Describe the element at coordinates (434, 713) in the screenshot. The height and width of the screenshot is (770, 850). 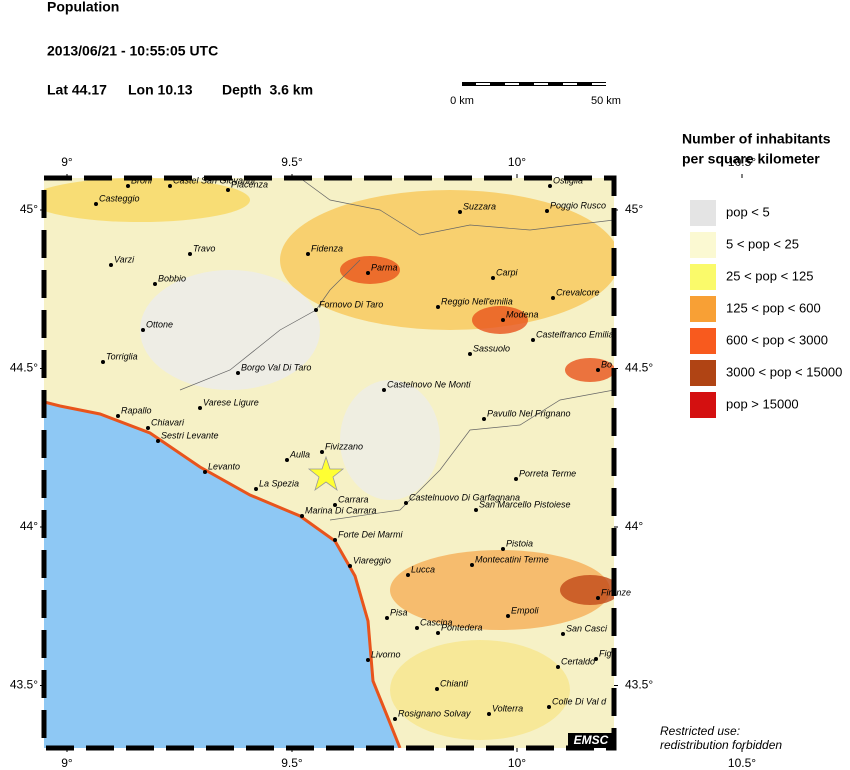
I see `city-label: Rosignano Solvay` at that location.